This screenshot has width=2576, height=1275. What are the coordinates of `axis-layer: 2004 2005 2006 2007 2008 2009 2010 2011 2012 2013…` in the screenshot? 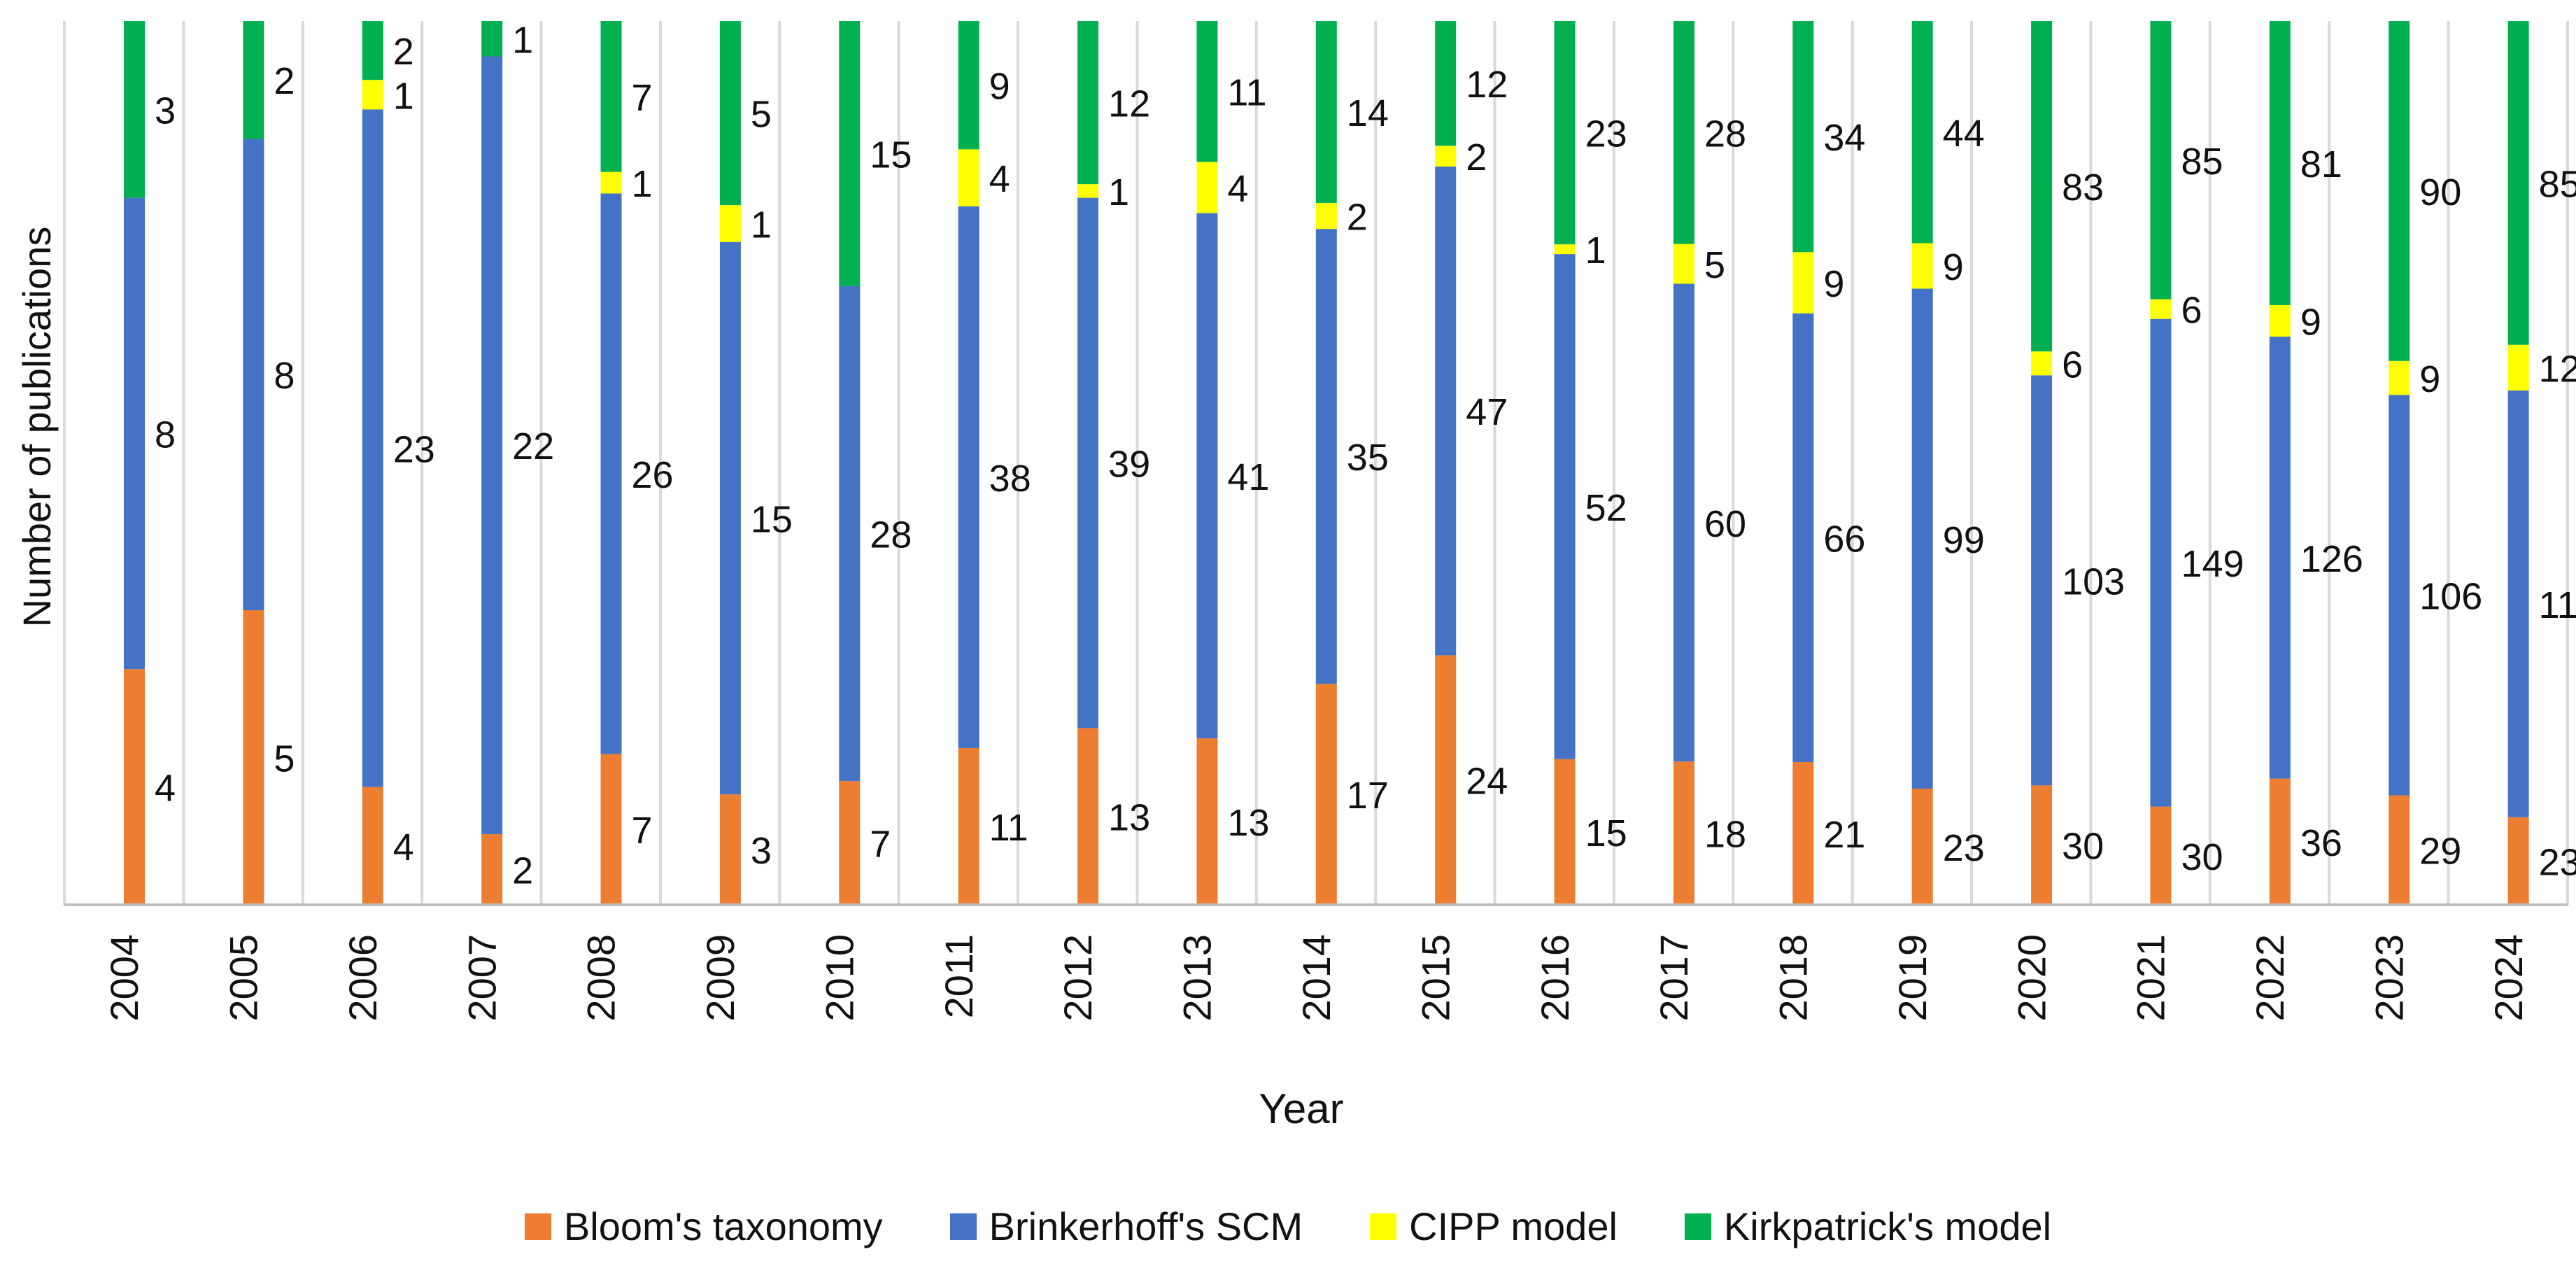 It's located at (1316, 962).